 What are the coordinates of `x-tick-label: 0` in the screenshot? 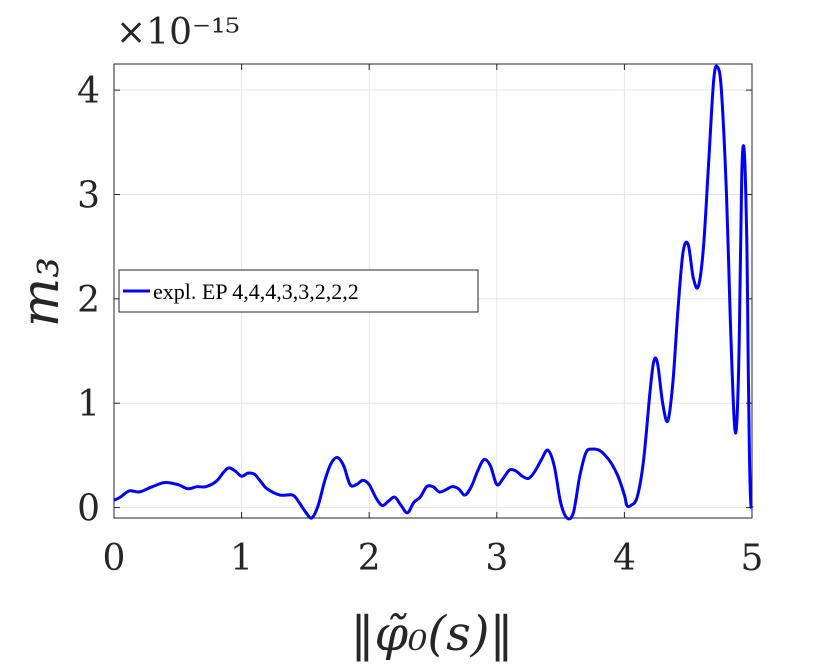 It's located at (114, 558).